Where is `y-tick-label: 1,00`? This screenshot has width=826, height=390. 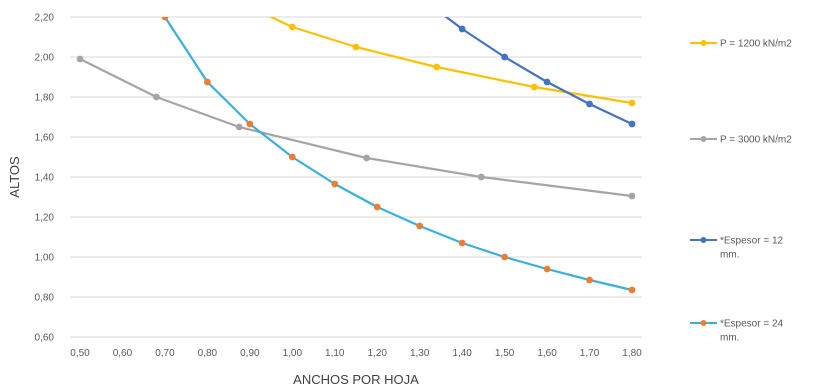
y-tick-label: 1,00 is located at coordinates (45, 258).